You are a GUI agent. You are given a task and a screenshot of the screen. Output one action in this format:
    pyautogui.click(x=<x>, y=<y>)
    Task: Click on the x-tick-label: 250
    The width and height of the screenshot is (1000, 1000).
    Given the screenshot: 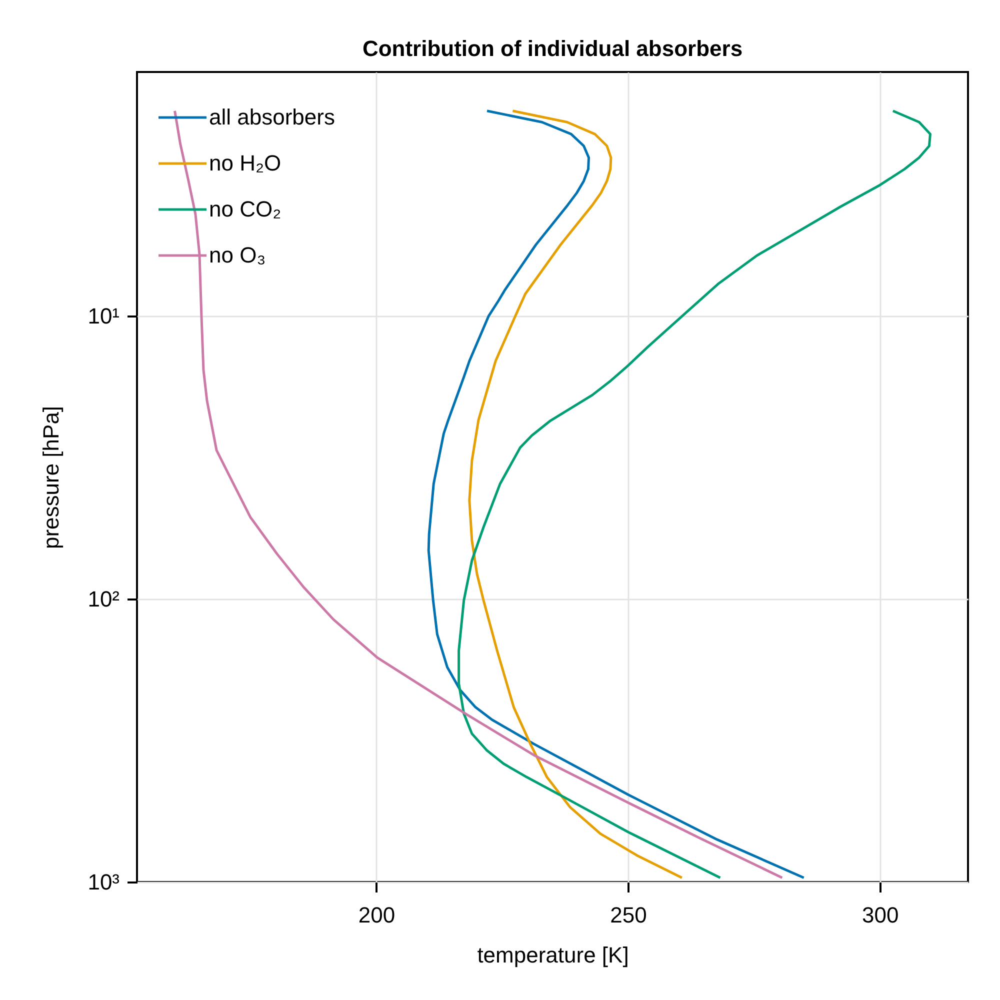 What is the action you would take?
    pyautogui.click(x=628, y=915)
    